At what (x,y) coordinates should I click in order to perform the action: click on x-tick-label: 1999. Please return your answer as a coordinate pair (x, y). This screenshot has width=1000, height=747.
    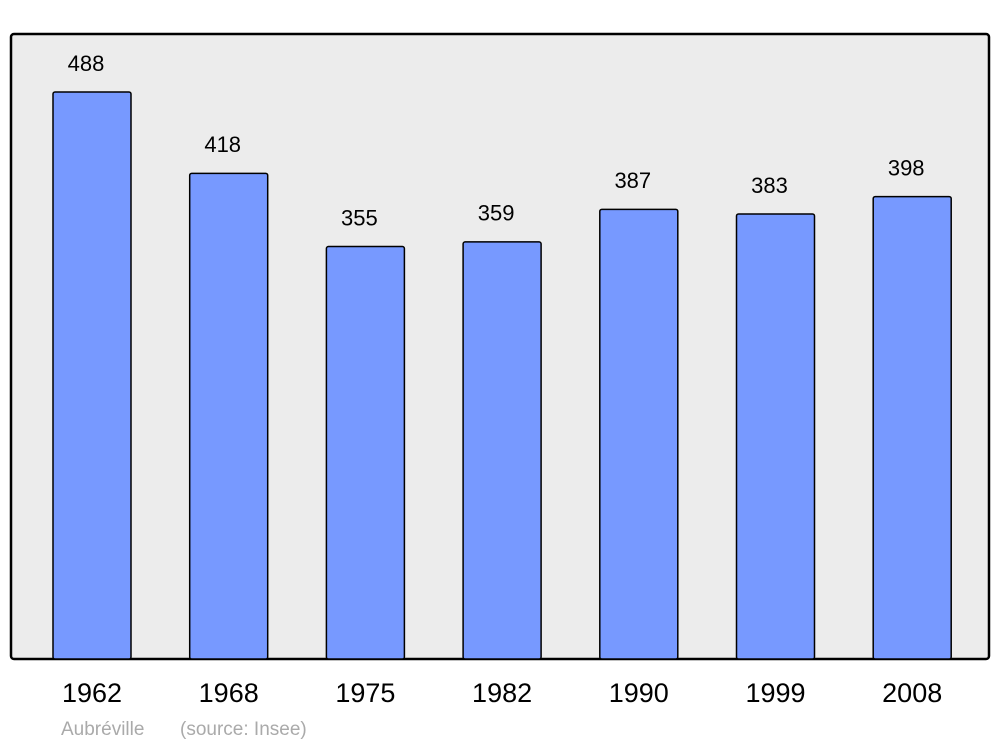
    Looking at the image, I should click on (775, 693).